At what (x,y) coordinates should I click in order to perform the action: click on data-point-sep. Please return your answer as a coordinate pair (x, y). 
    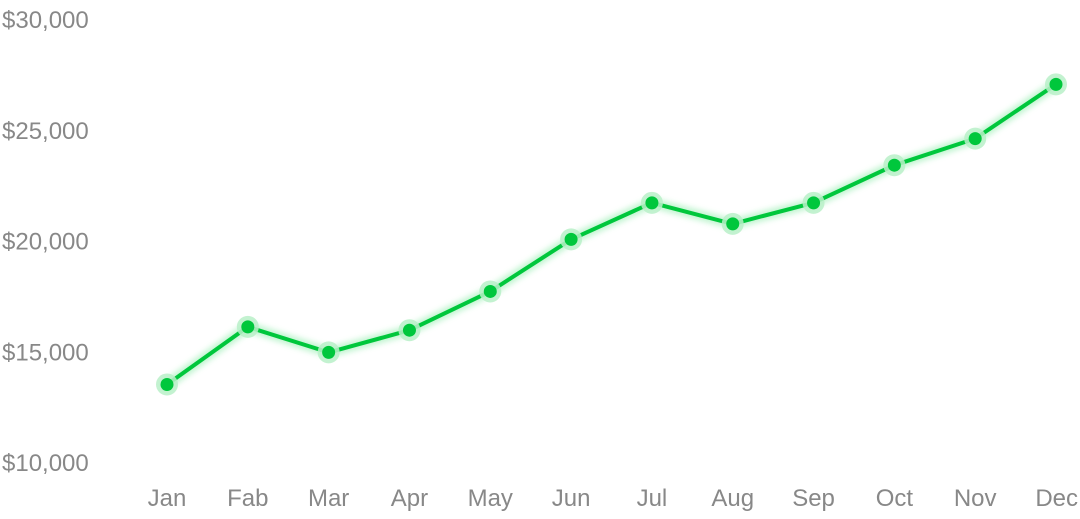
    Looking at the image, I should click on (814, 203).